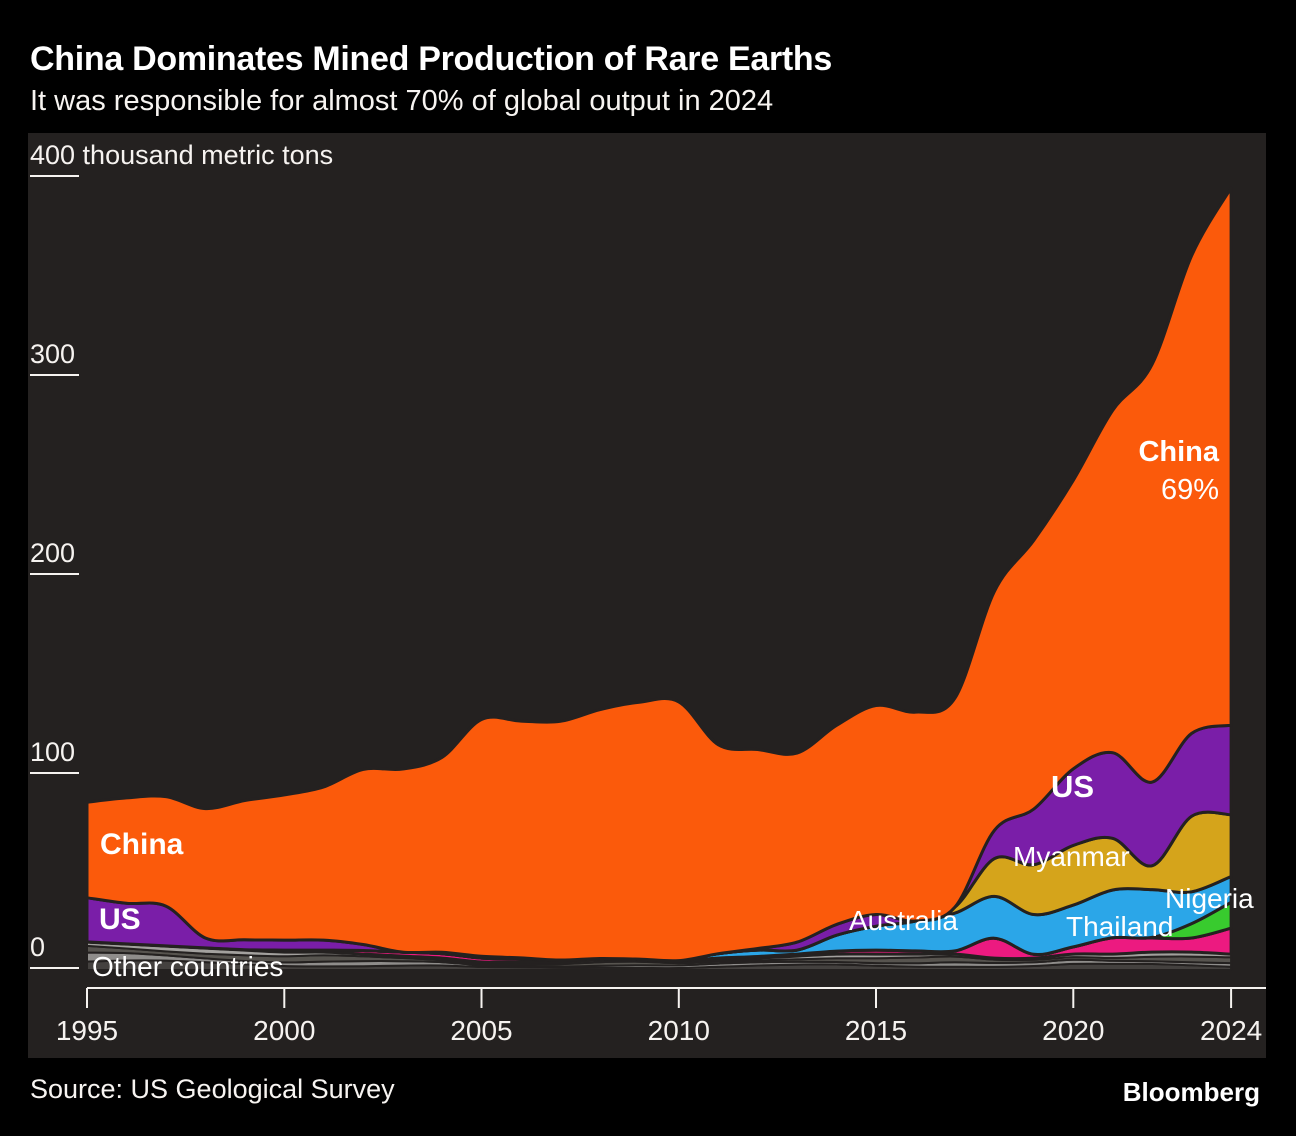  Describe the element at coordinates (1073, 786) in the screenshot. I see `area-label-us-right: US` at that location.